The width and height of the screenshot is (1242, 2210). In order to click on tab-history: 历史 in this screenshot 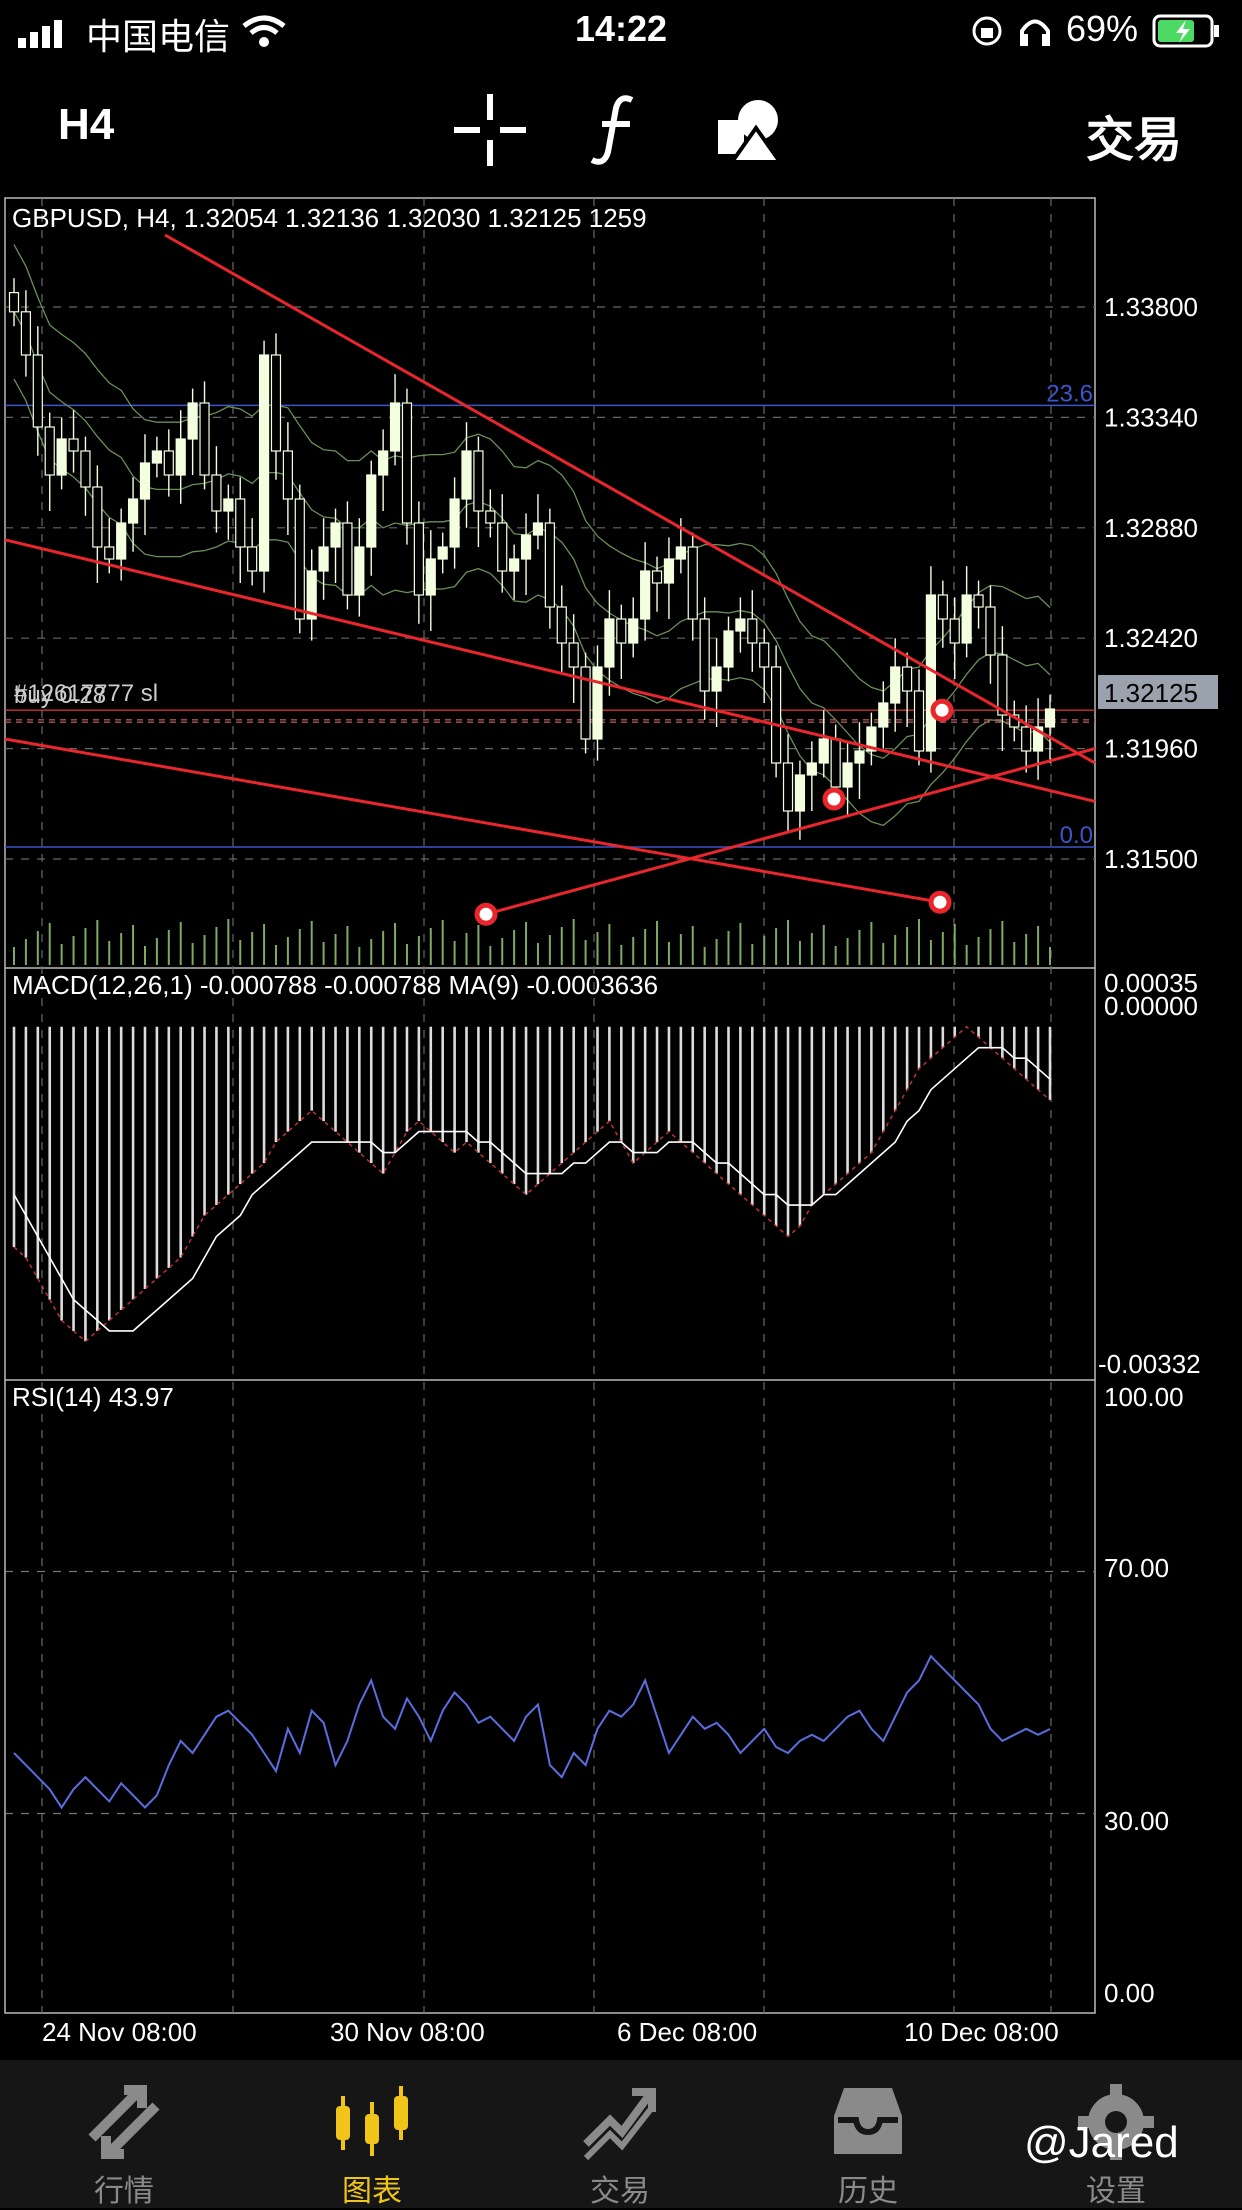, I will do `click(868, 2134)`.